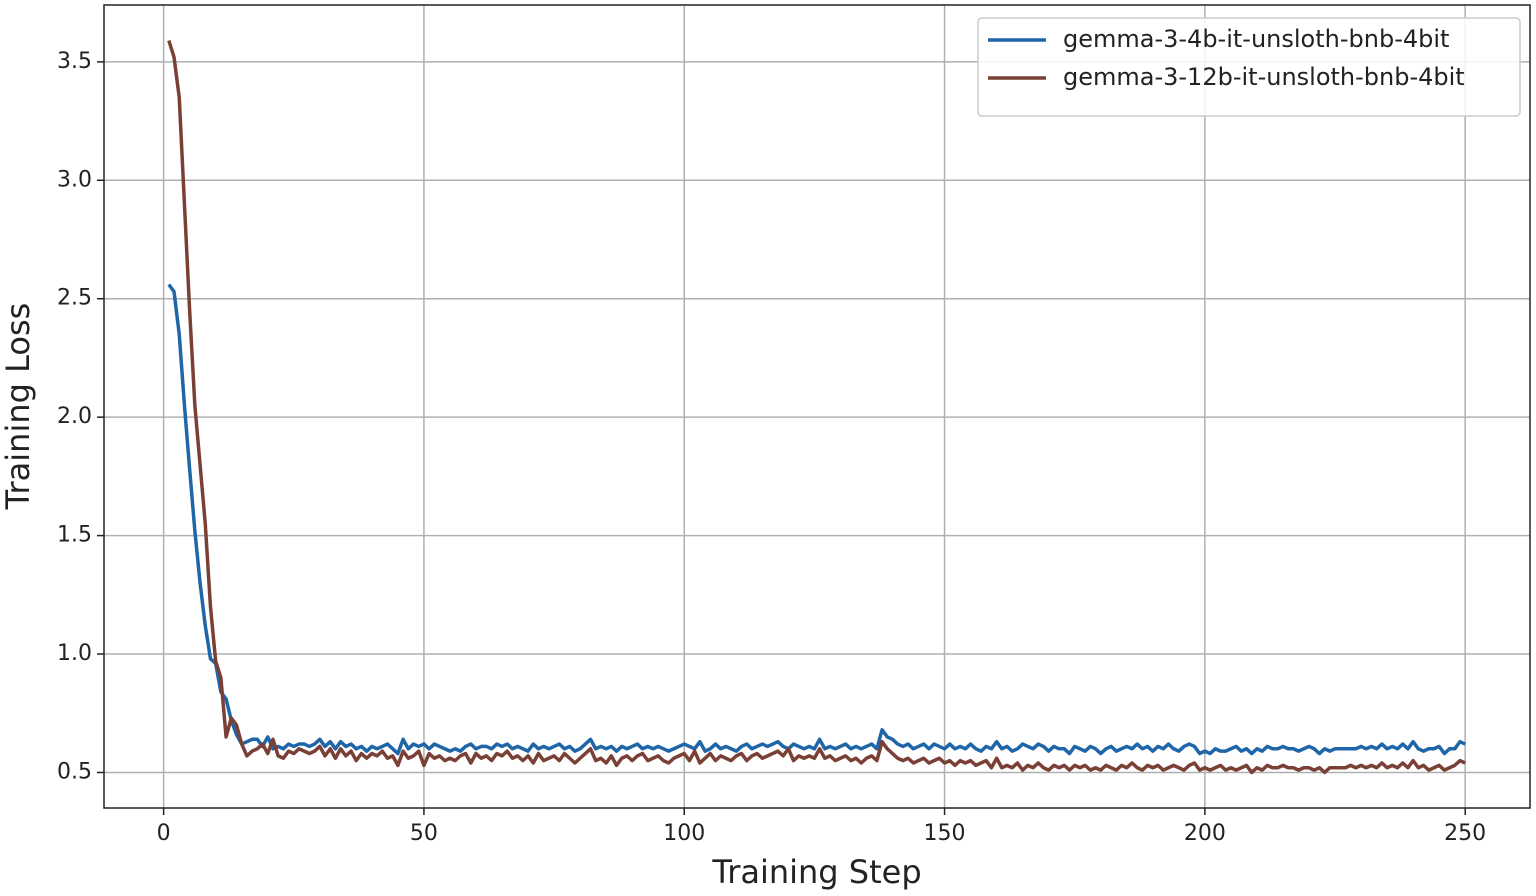 The width and height of the screenshot is (1536, 896). Describe the element at coordinates (74, 179) in the screenshot. I see `y-tick-label: 3.0` at that location.